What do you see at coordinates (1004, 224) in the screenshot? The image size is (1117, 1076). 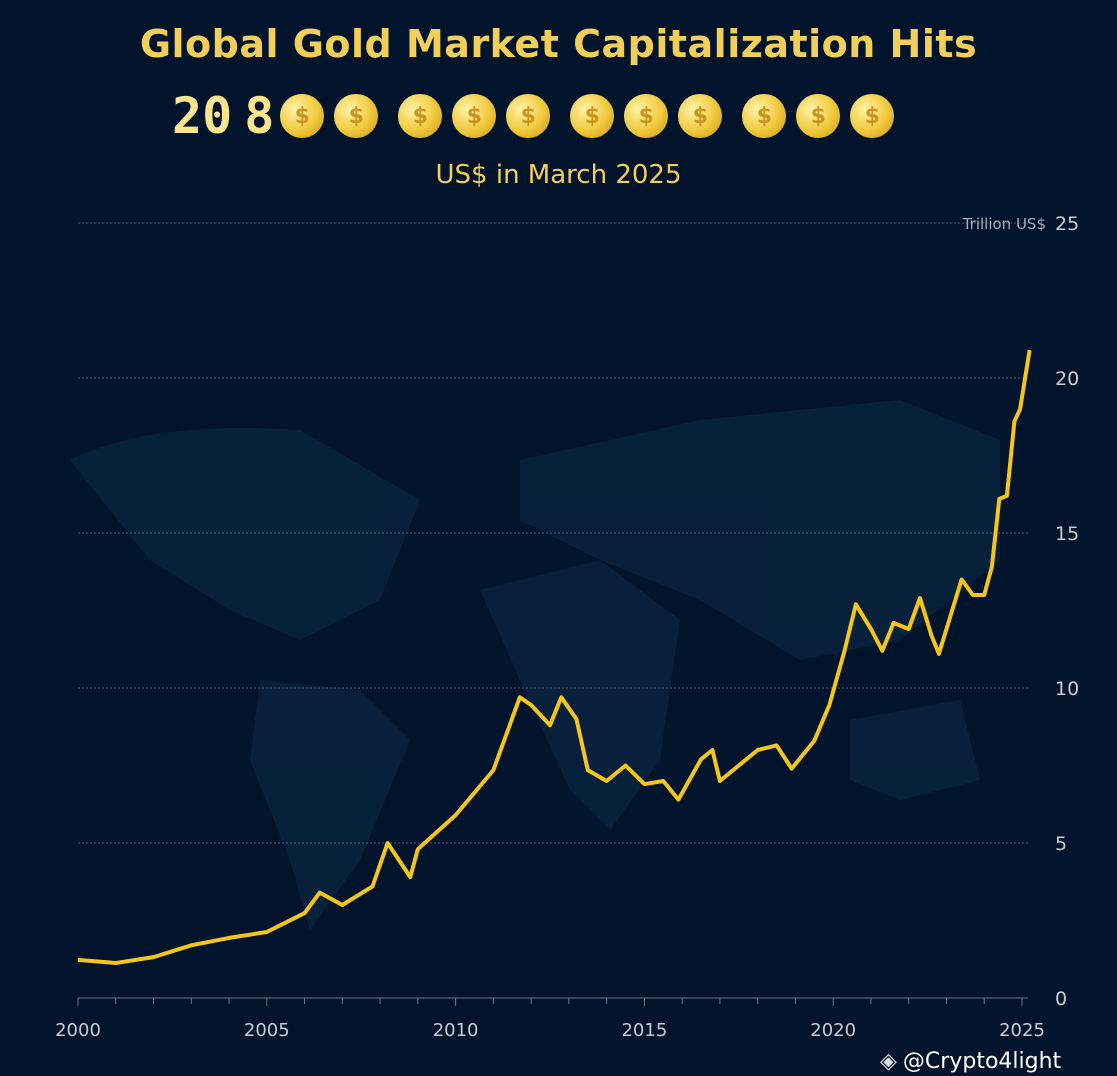 I see `y-axis-label: Trillion US$` at bounding box center [1004, 224].